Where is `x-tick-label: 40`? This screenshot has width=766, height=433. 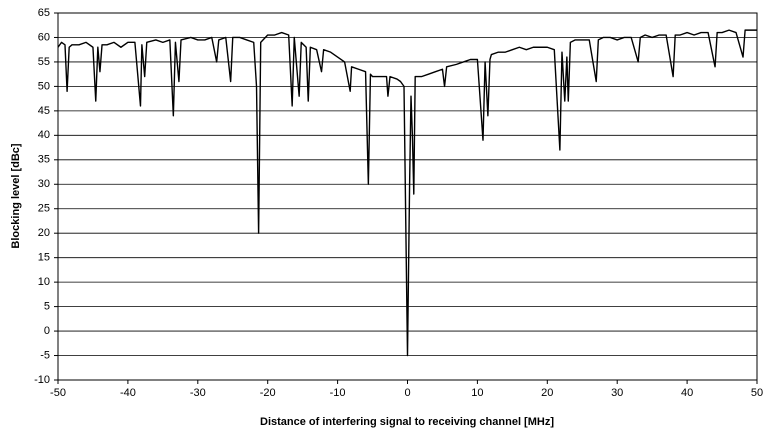 x-tick-label: 40 is located at coordinates (687, 393).